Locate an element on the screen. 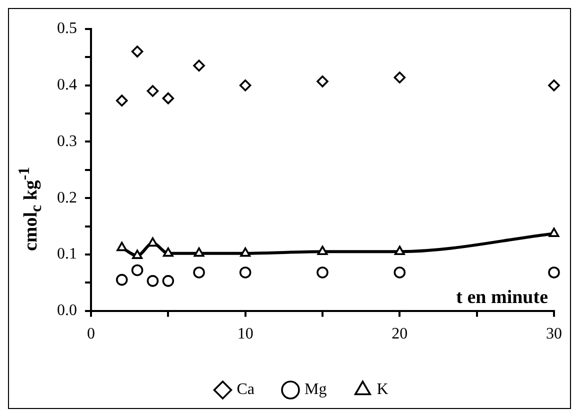  y-tick-label: 0.5 is located at coordinates (67, 29).